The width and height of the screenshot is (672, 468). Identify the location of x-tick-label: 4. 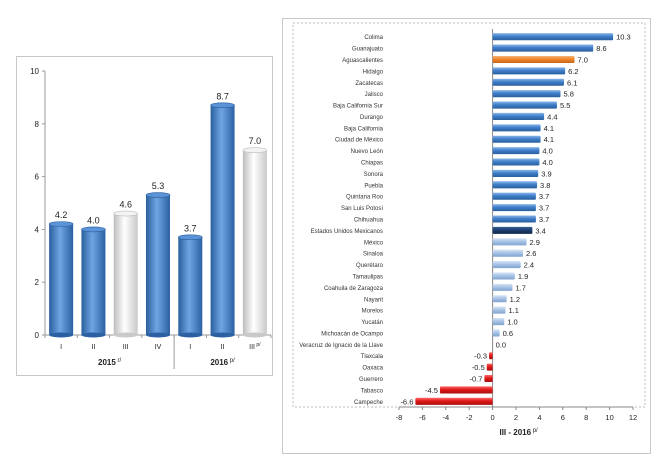
(539, 417).